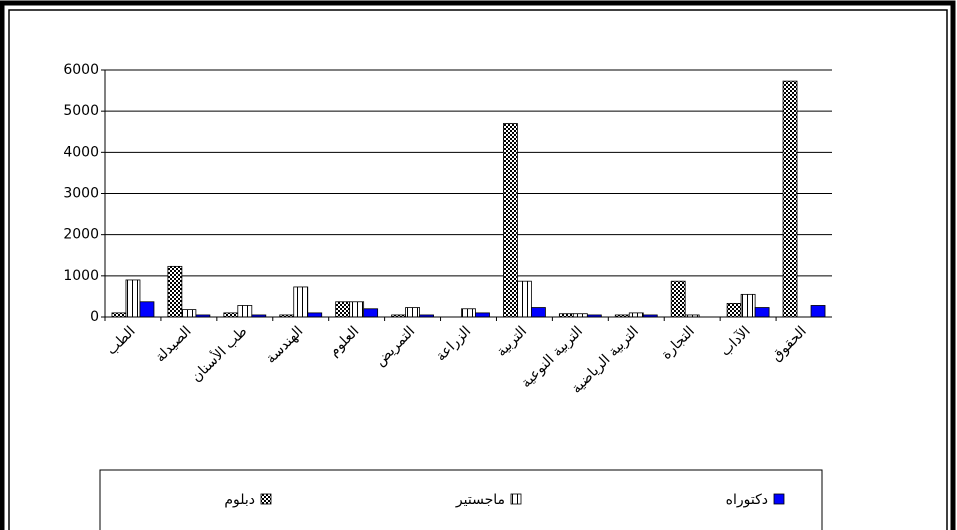  I want to click on y-tick-label: 3000, so click(81, 194).